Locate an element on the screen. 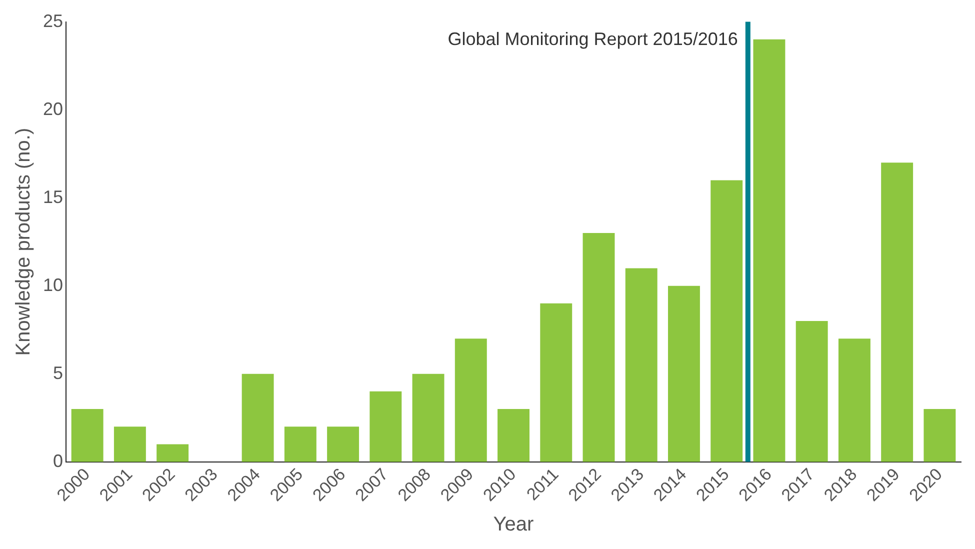  y-tick-label: 15 is located at coordinates (53, 196).